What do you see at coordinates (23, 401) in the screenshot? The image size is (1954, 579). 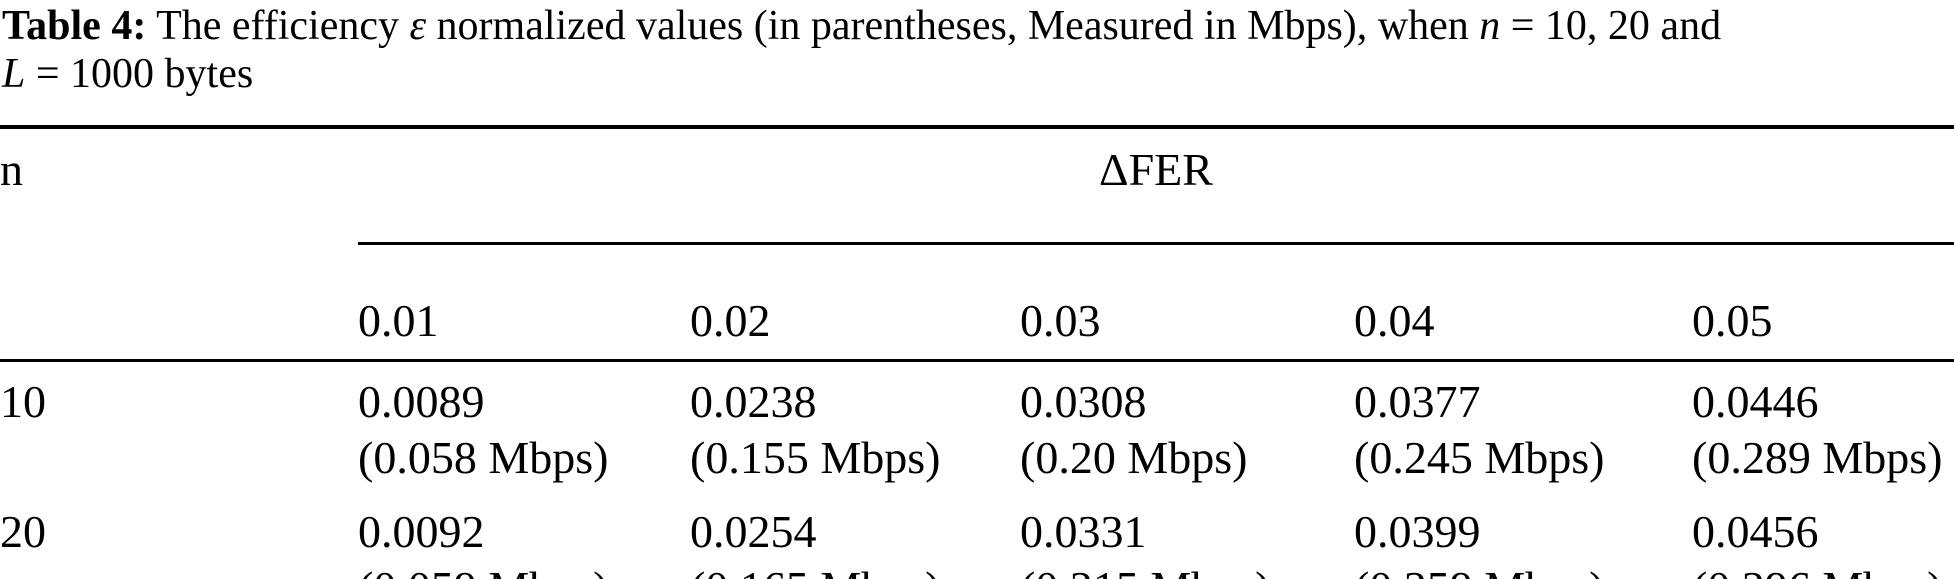 I see `row-label-value: 10` at bounding box center [23, 401].